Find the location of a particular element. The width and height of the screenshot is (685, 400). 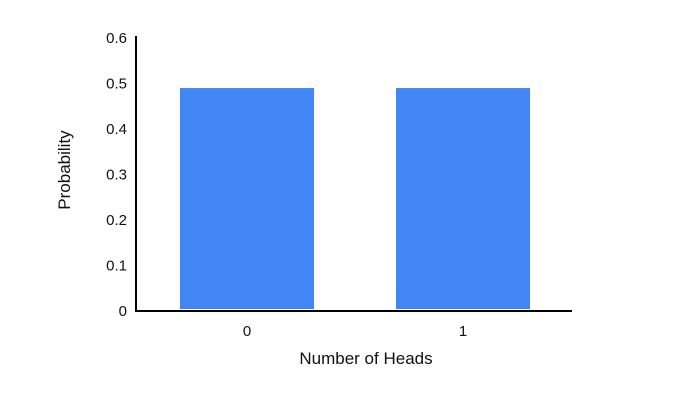

y-tick-labels: 0 0.1 0.2 0.3 0.4 0.5 0.6 is located at coordinates (116, 175).